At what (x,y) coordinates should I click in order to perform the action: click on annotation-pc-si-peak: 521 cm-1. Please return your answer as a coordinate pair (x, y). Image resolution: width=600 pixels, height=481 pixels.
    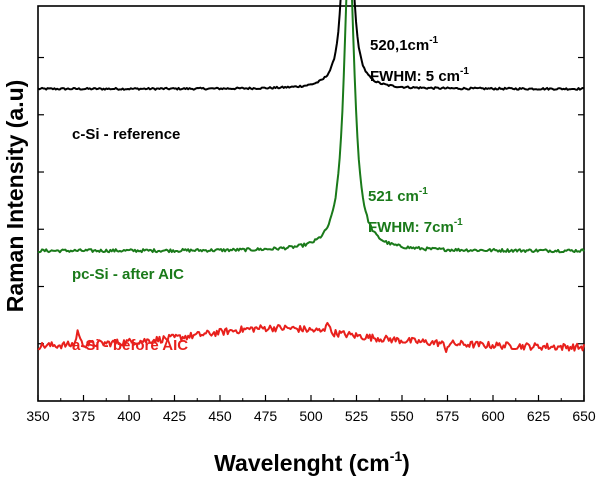
    Looking at the image, I should click on (398, 195).